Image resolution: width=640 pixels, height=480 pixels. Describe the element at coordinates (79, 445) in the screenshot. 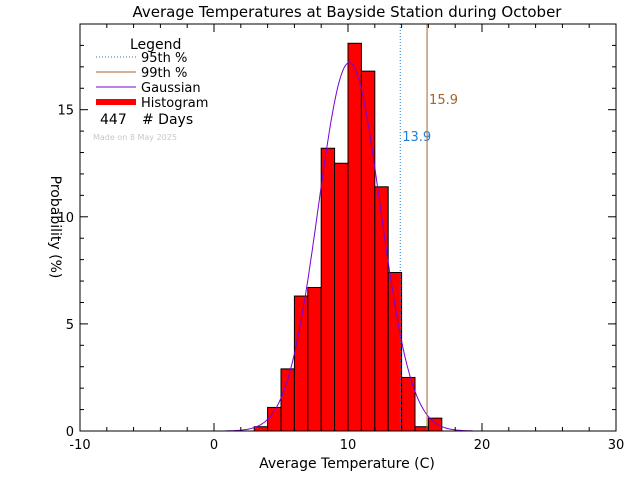

I see `x-tick-label: -10` at that location.